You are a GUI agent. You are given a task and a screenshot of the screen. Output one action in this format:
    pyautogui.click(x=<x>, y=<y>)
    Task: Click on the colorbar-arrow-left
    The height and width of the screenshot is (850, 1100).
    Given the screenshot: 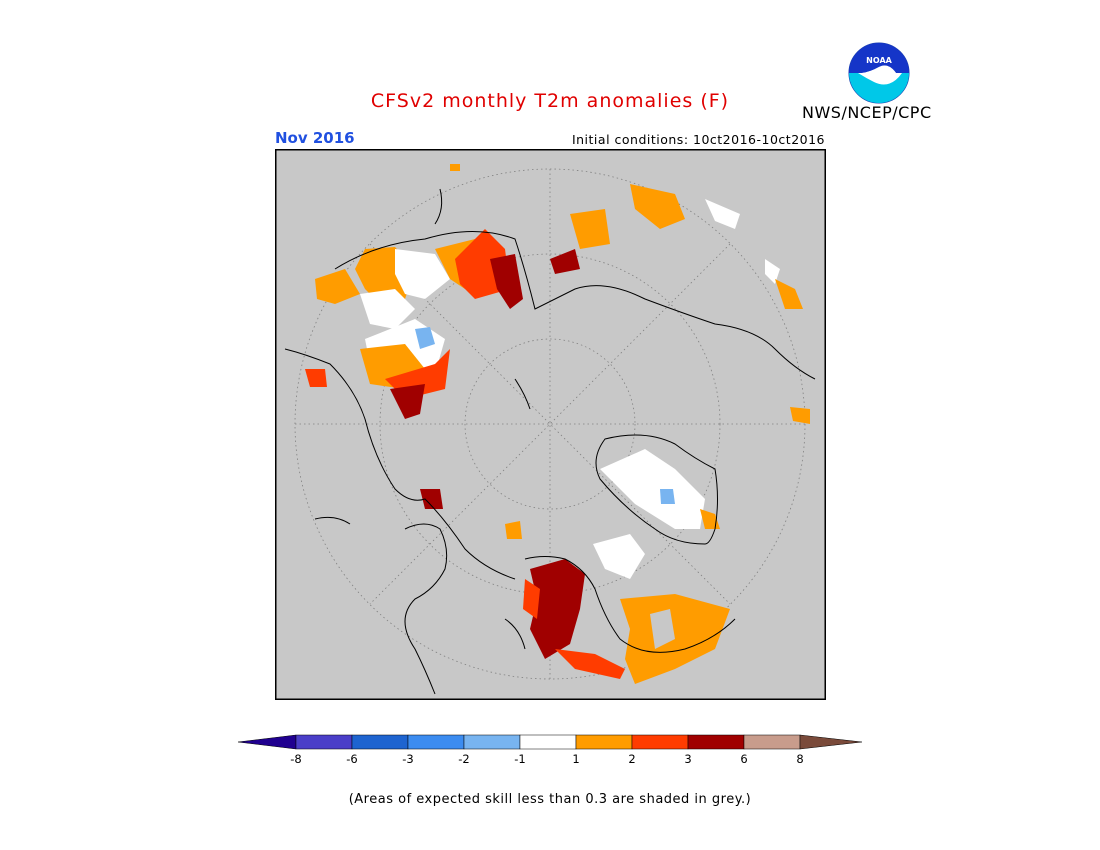 What is the action you would take?
    pyautogui.click(x=267, y=742)
    